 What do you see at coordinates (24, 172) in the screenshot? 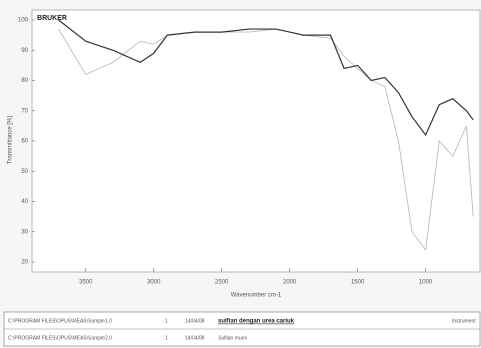
I see `y-tick-label: 50` at bounding box center [24, 172].